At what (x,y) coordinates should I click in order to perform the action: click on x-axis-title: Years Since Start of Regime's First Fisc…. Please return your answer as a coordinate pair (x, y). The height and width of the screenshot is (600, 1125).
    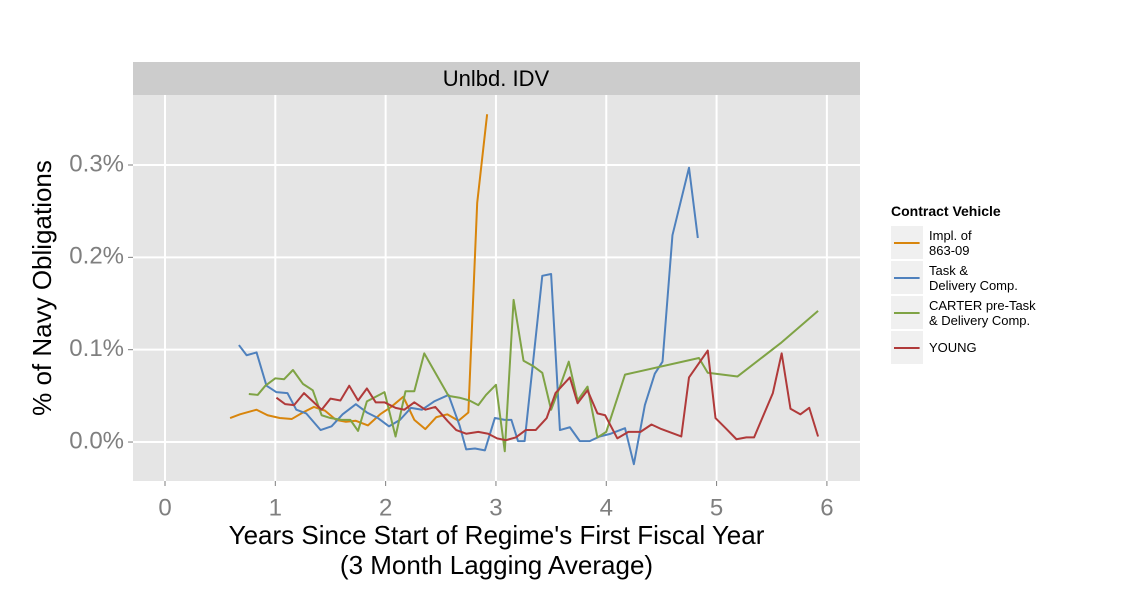
    Looking at the image, I should click on (496, 550).